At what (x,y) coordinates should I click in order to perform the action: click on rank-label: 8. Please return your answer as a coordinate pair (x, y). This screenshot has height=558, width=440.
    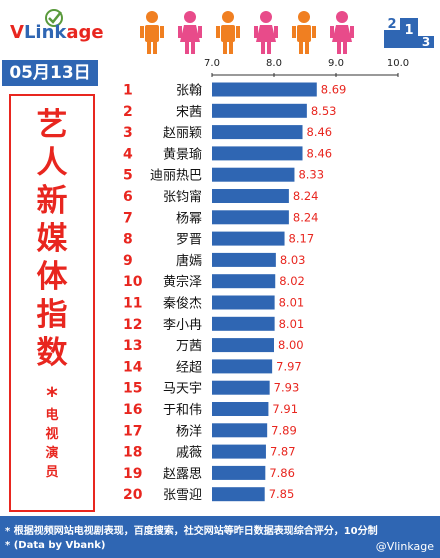
    Looking at the image, I should click on (128, 240).